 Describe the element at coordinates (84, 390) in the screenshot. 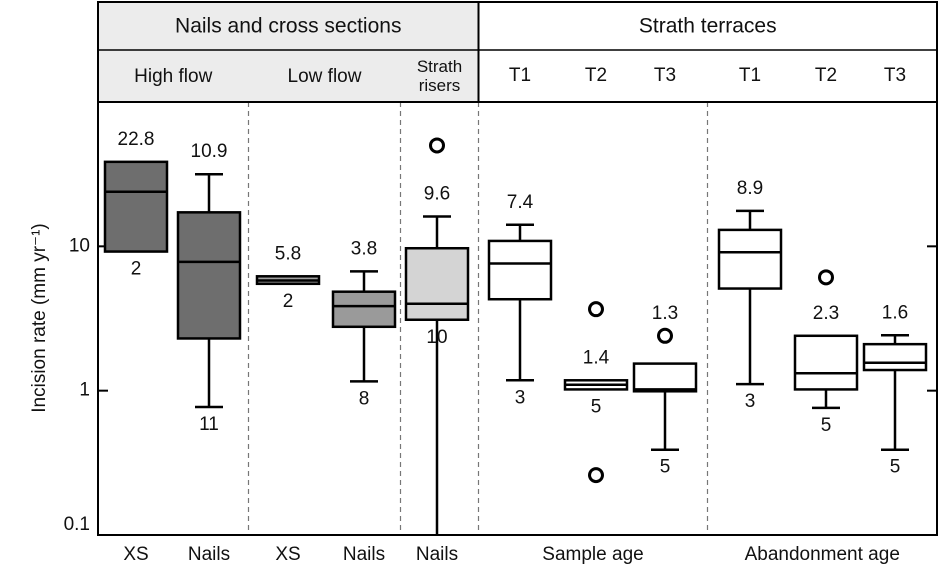

I see `y-tick-label: 1` at that location.